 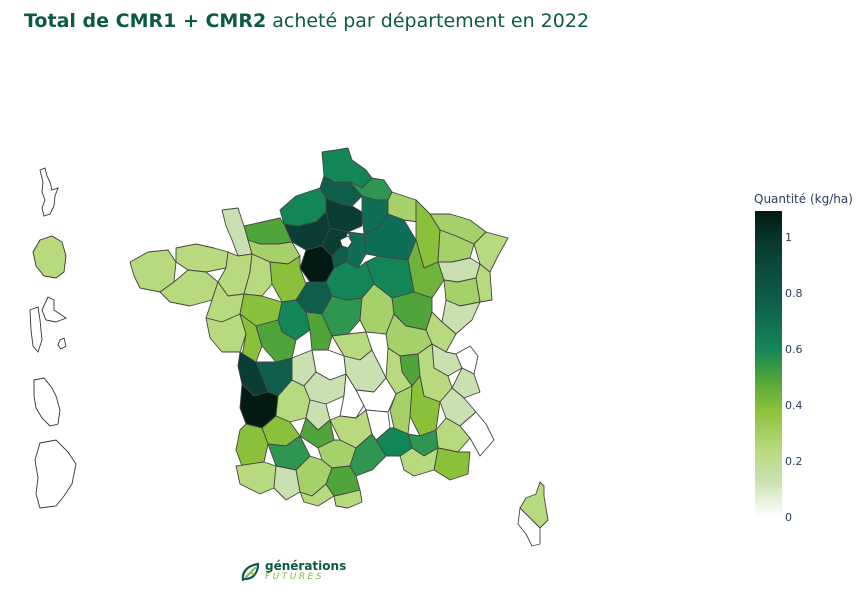 What do you see at coordinates (145, 21) in the screenshot?
I see `chart-title-bold: Total de CMR1 + CMR2` at bounding box center [145, 21].